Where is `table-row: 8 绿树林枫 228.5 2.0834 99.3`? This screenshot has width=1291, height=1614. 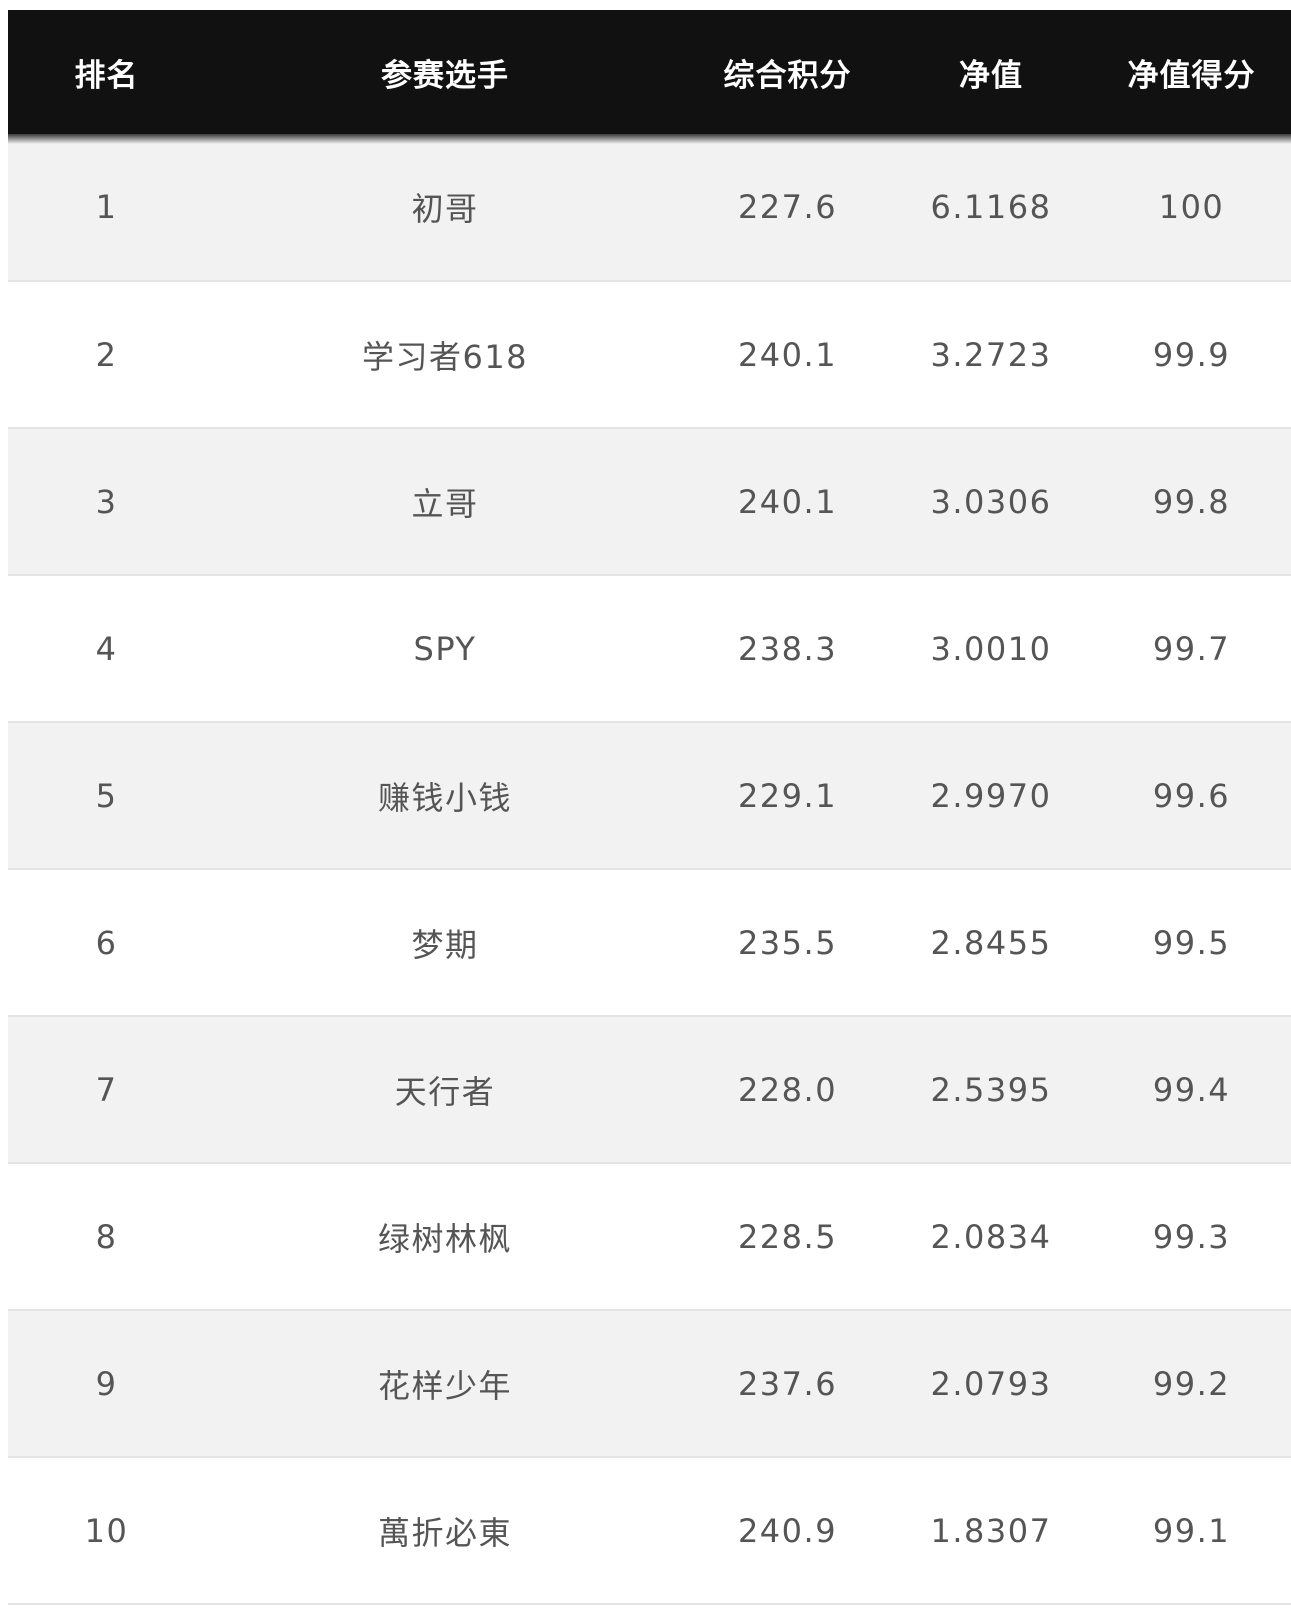
table-row: 8 绿树林枫 228.5 2.0834 99.3 is located at coordinates (649, 1236).